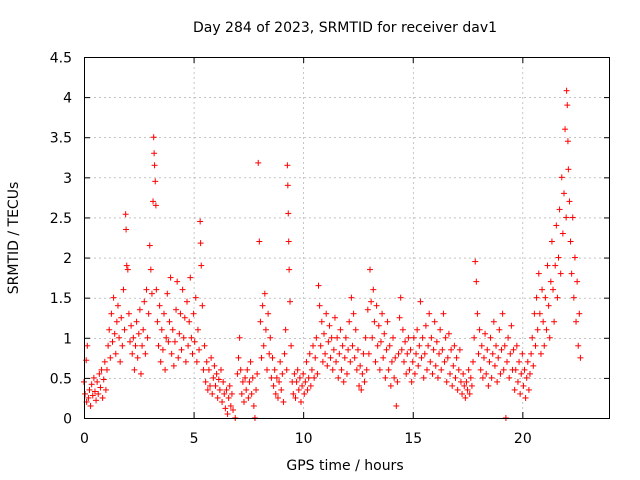 This screenshot has width=640, height=480. Describe the element at coordinates (523, 439) in the screenshot. I see `x-tick-label: 20` at that location.